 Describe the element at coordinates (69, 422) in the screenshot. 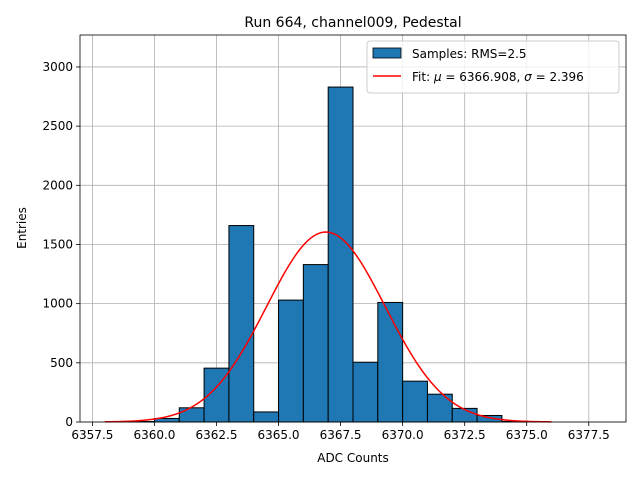

I see `y-tick-label: 0` at that location.